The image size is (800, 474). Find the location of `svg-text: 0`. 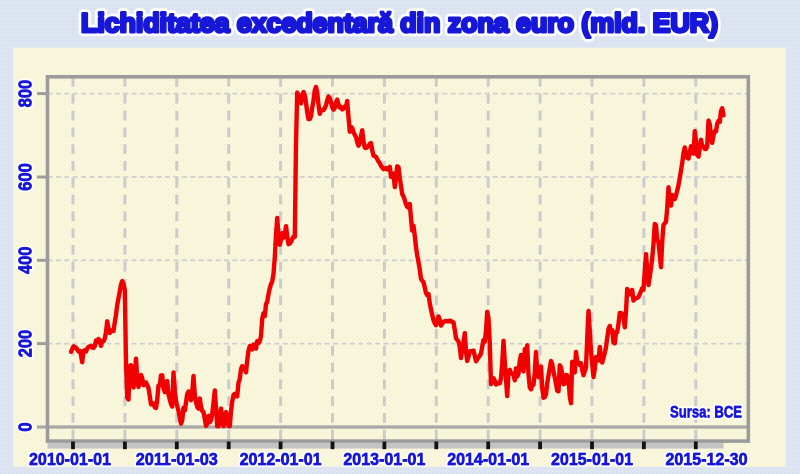

svg-text: 0 is located at coordinates (24, 426).